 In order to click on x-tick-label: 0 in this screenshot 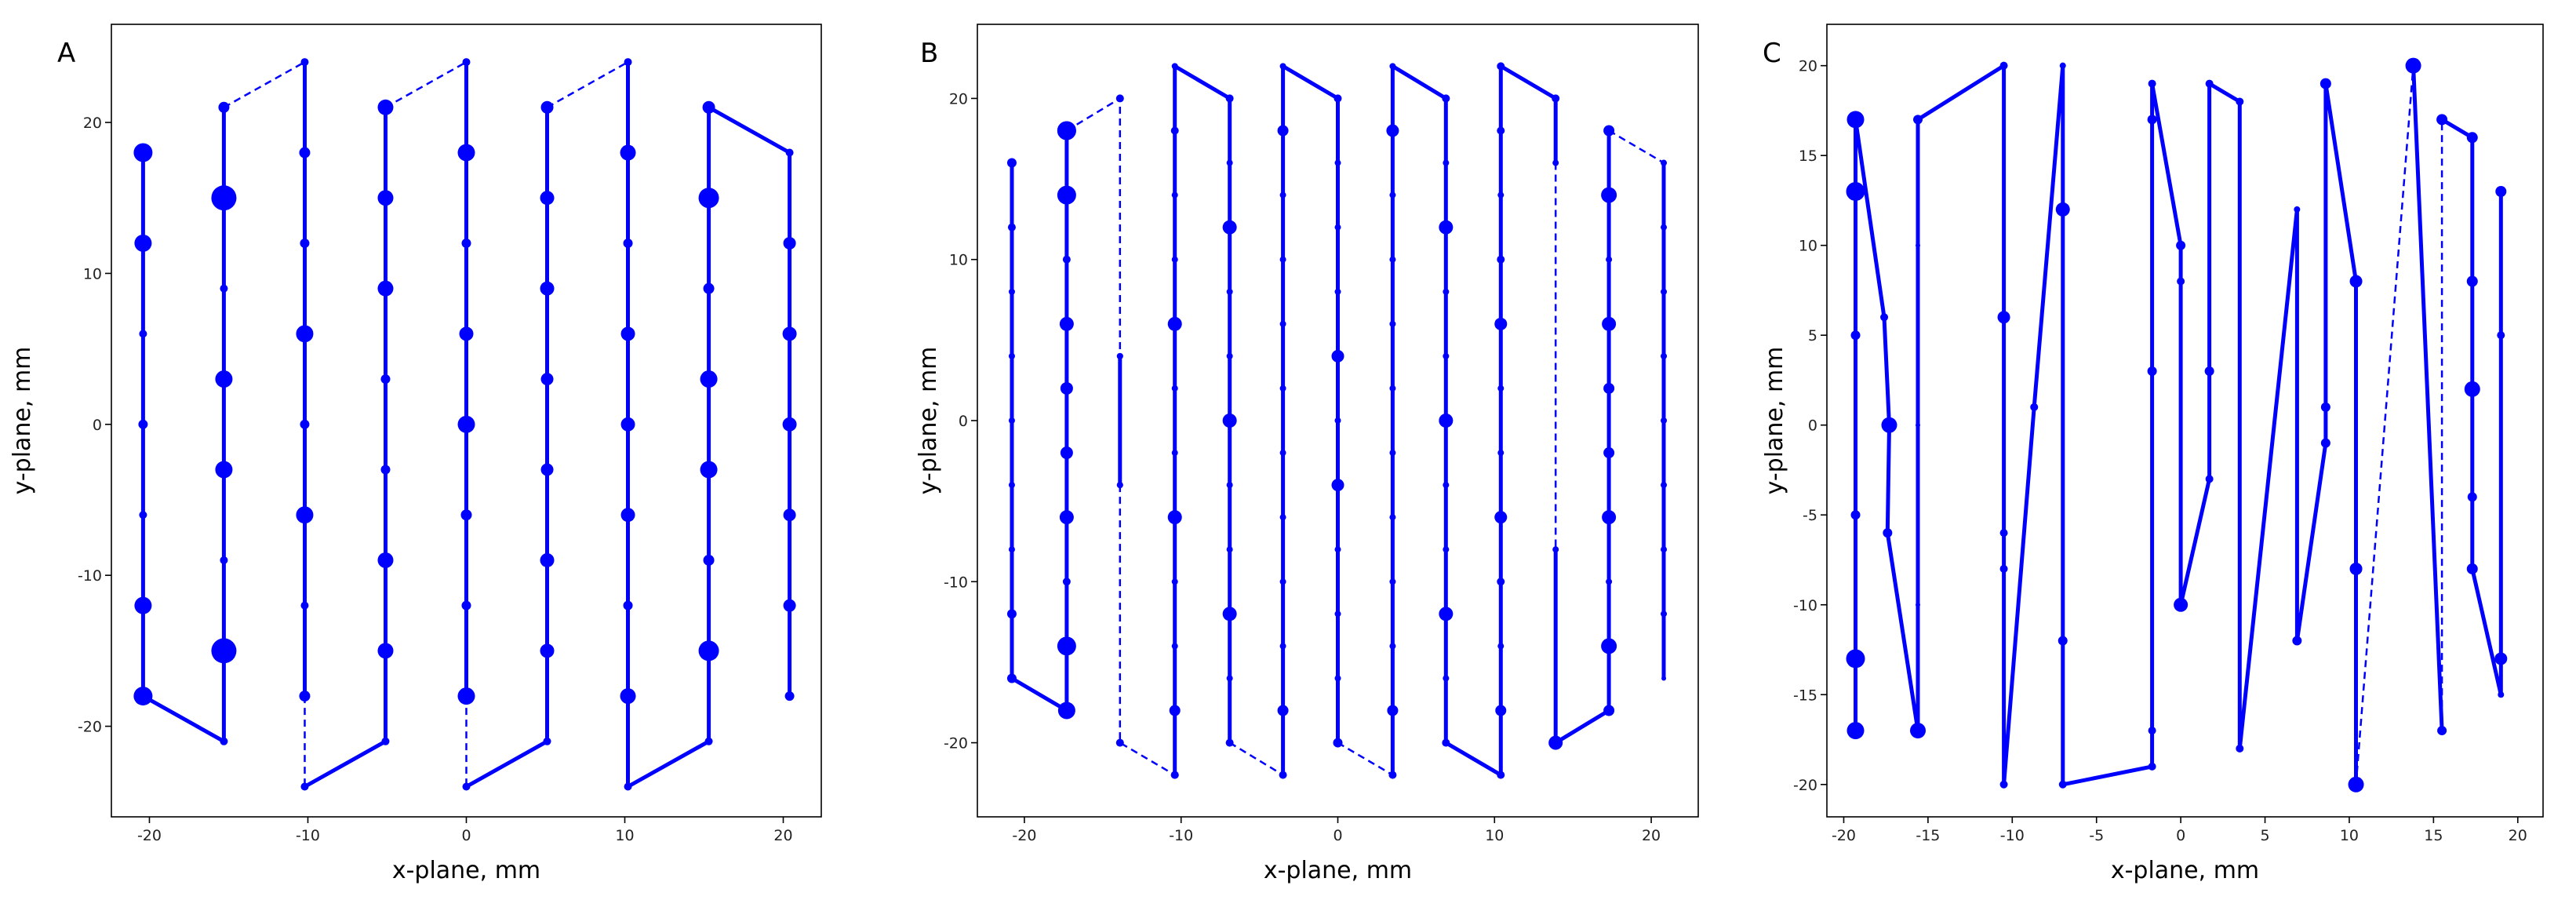, I will do `click(466, 835)`.